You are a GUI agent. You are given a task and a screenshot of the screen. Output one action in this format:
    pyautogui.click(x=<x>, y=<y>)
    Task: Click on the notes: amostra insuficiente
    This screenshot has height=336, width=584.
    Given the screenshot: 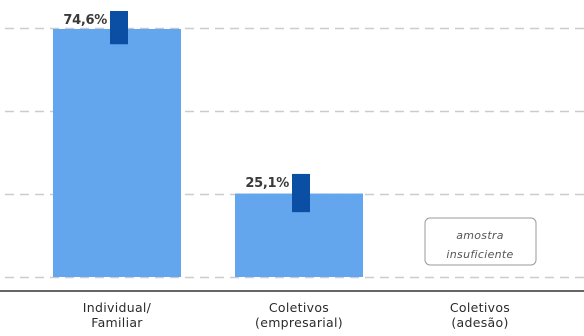 What is the action you would take?
    pyautogui.click(x=480, y=241)
    